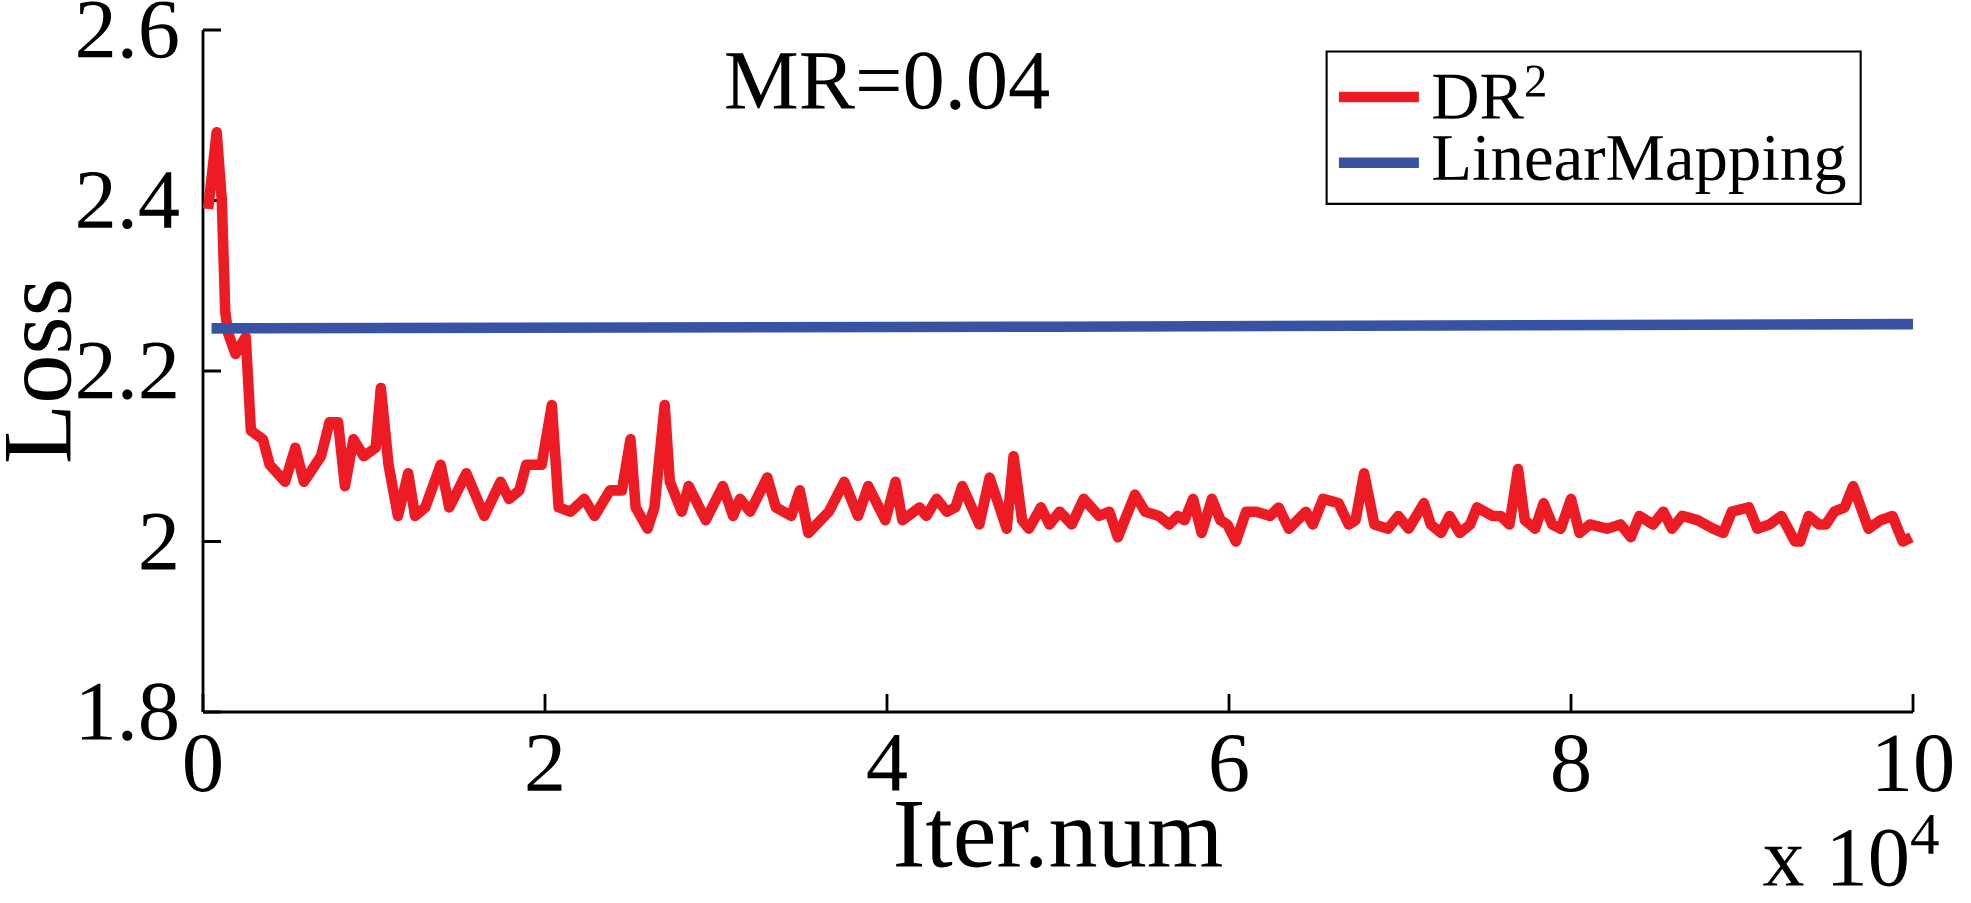  Describe the element at coordinates (1489, 92) in the screenshot. I see `legend-label: DR$^{2}$` at that location.